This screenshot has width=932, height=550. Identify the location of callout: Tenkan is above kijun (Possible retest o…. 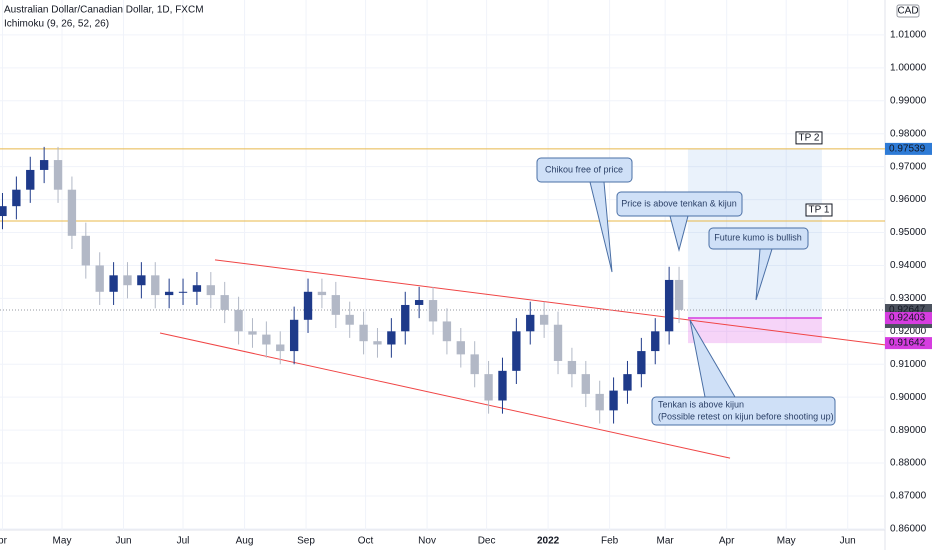
(743, 372).